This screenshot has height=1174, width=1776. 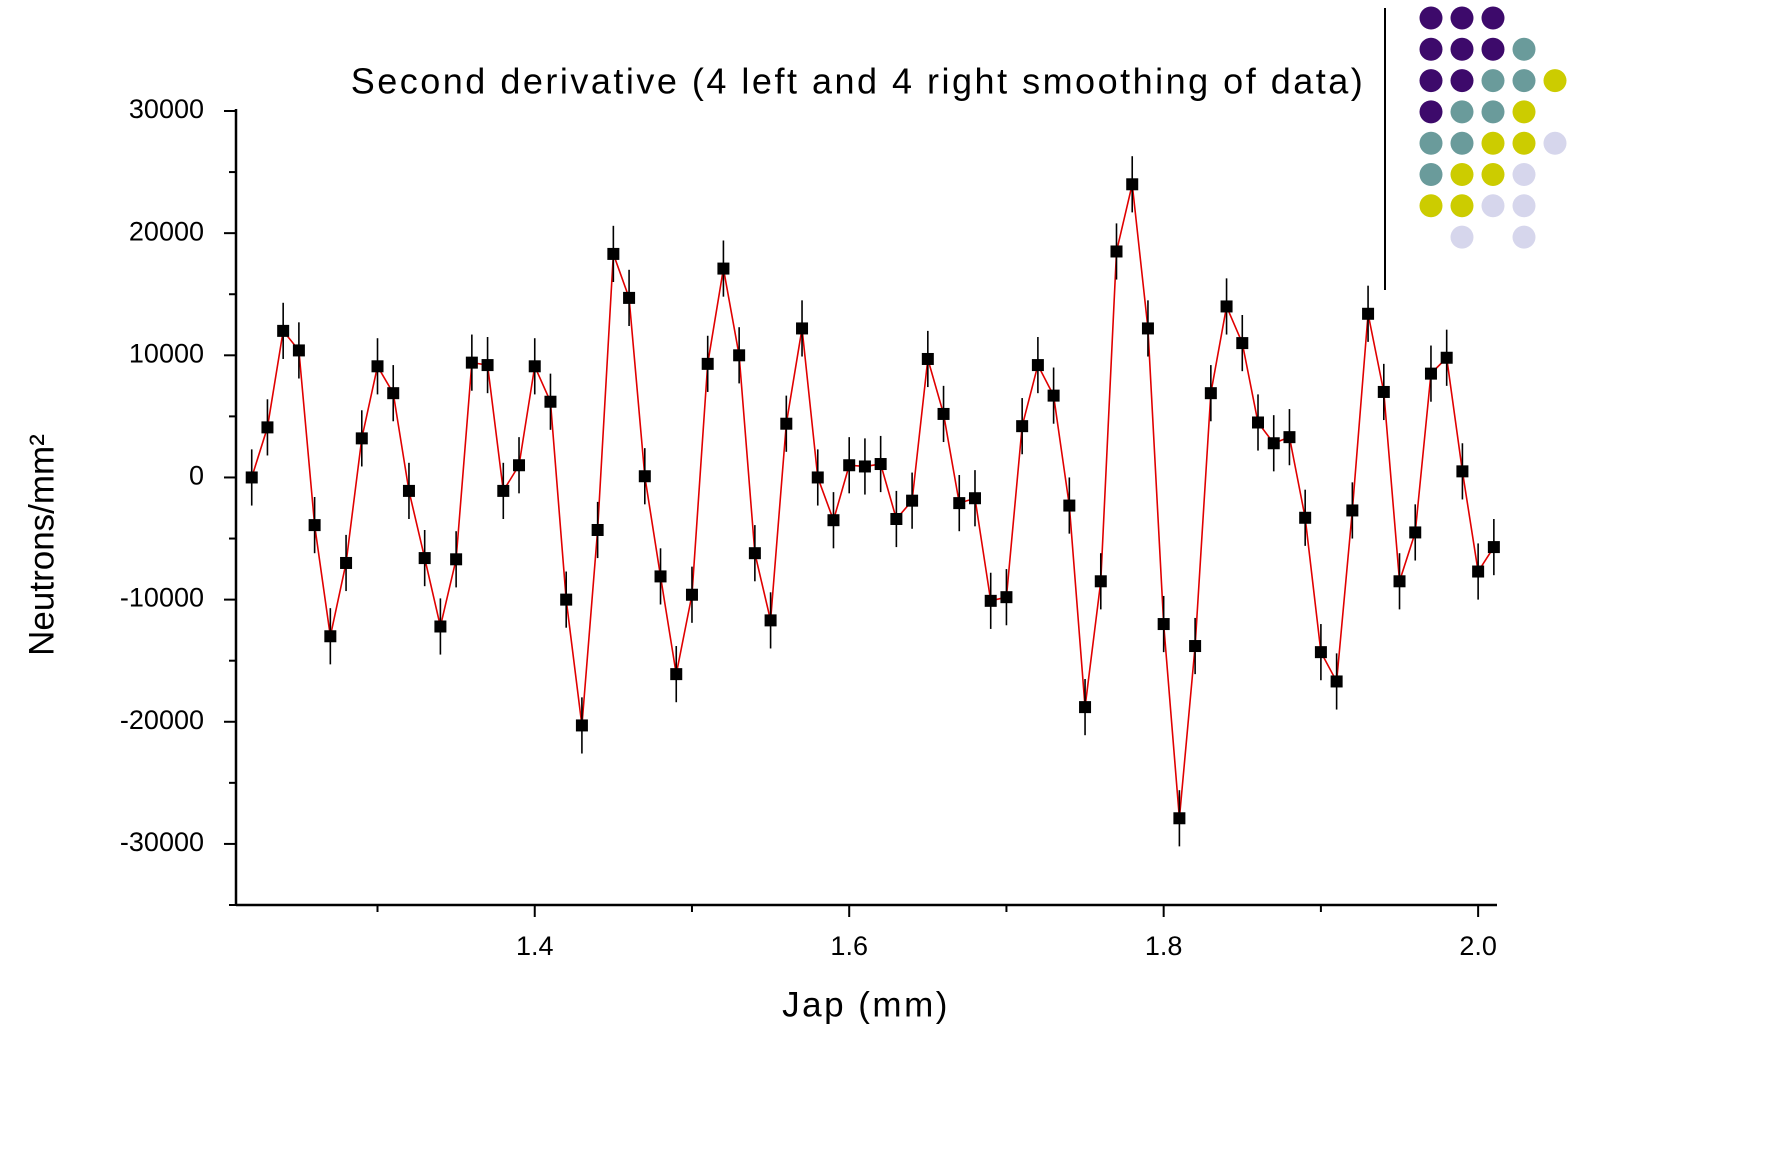 What do you see at coordinates (166, 353) in the screenshot?
I see `y-tick-label: 10000` at bounding box center [166, 353].